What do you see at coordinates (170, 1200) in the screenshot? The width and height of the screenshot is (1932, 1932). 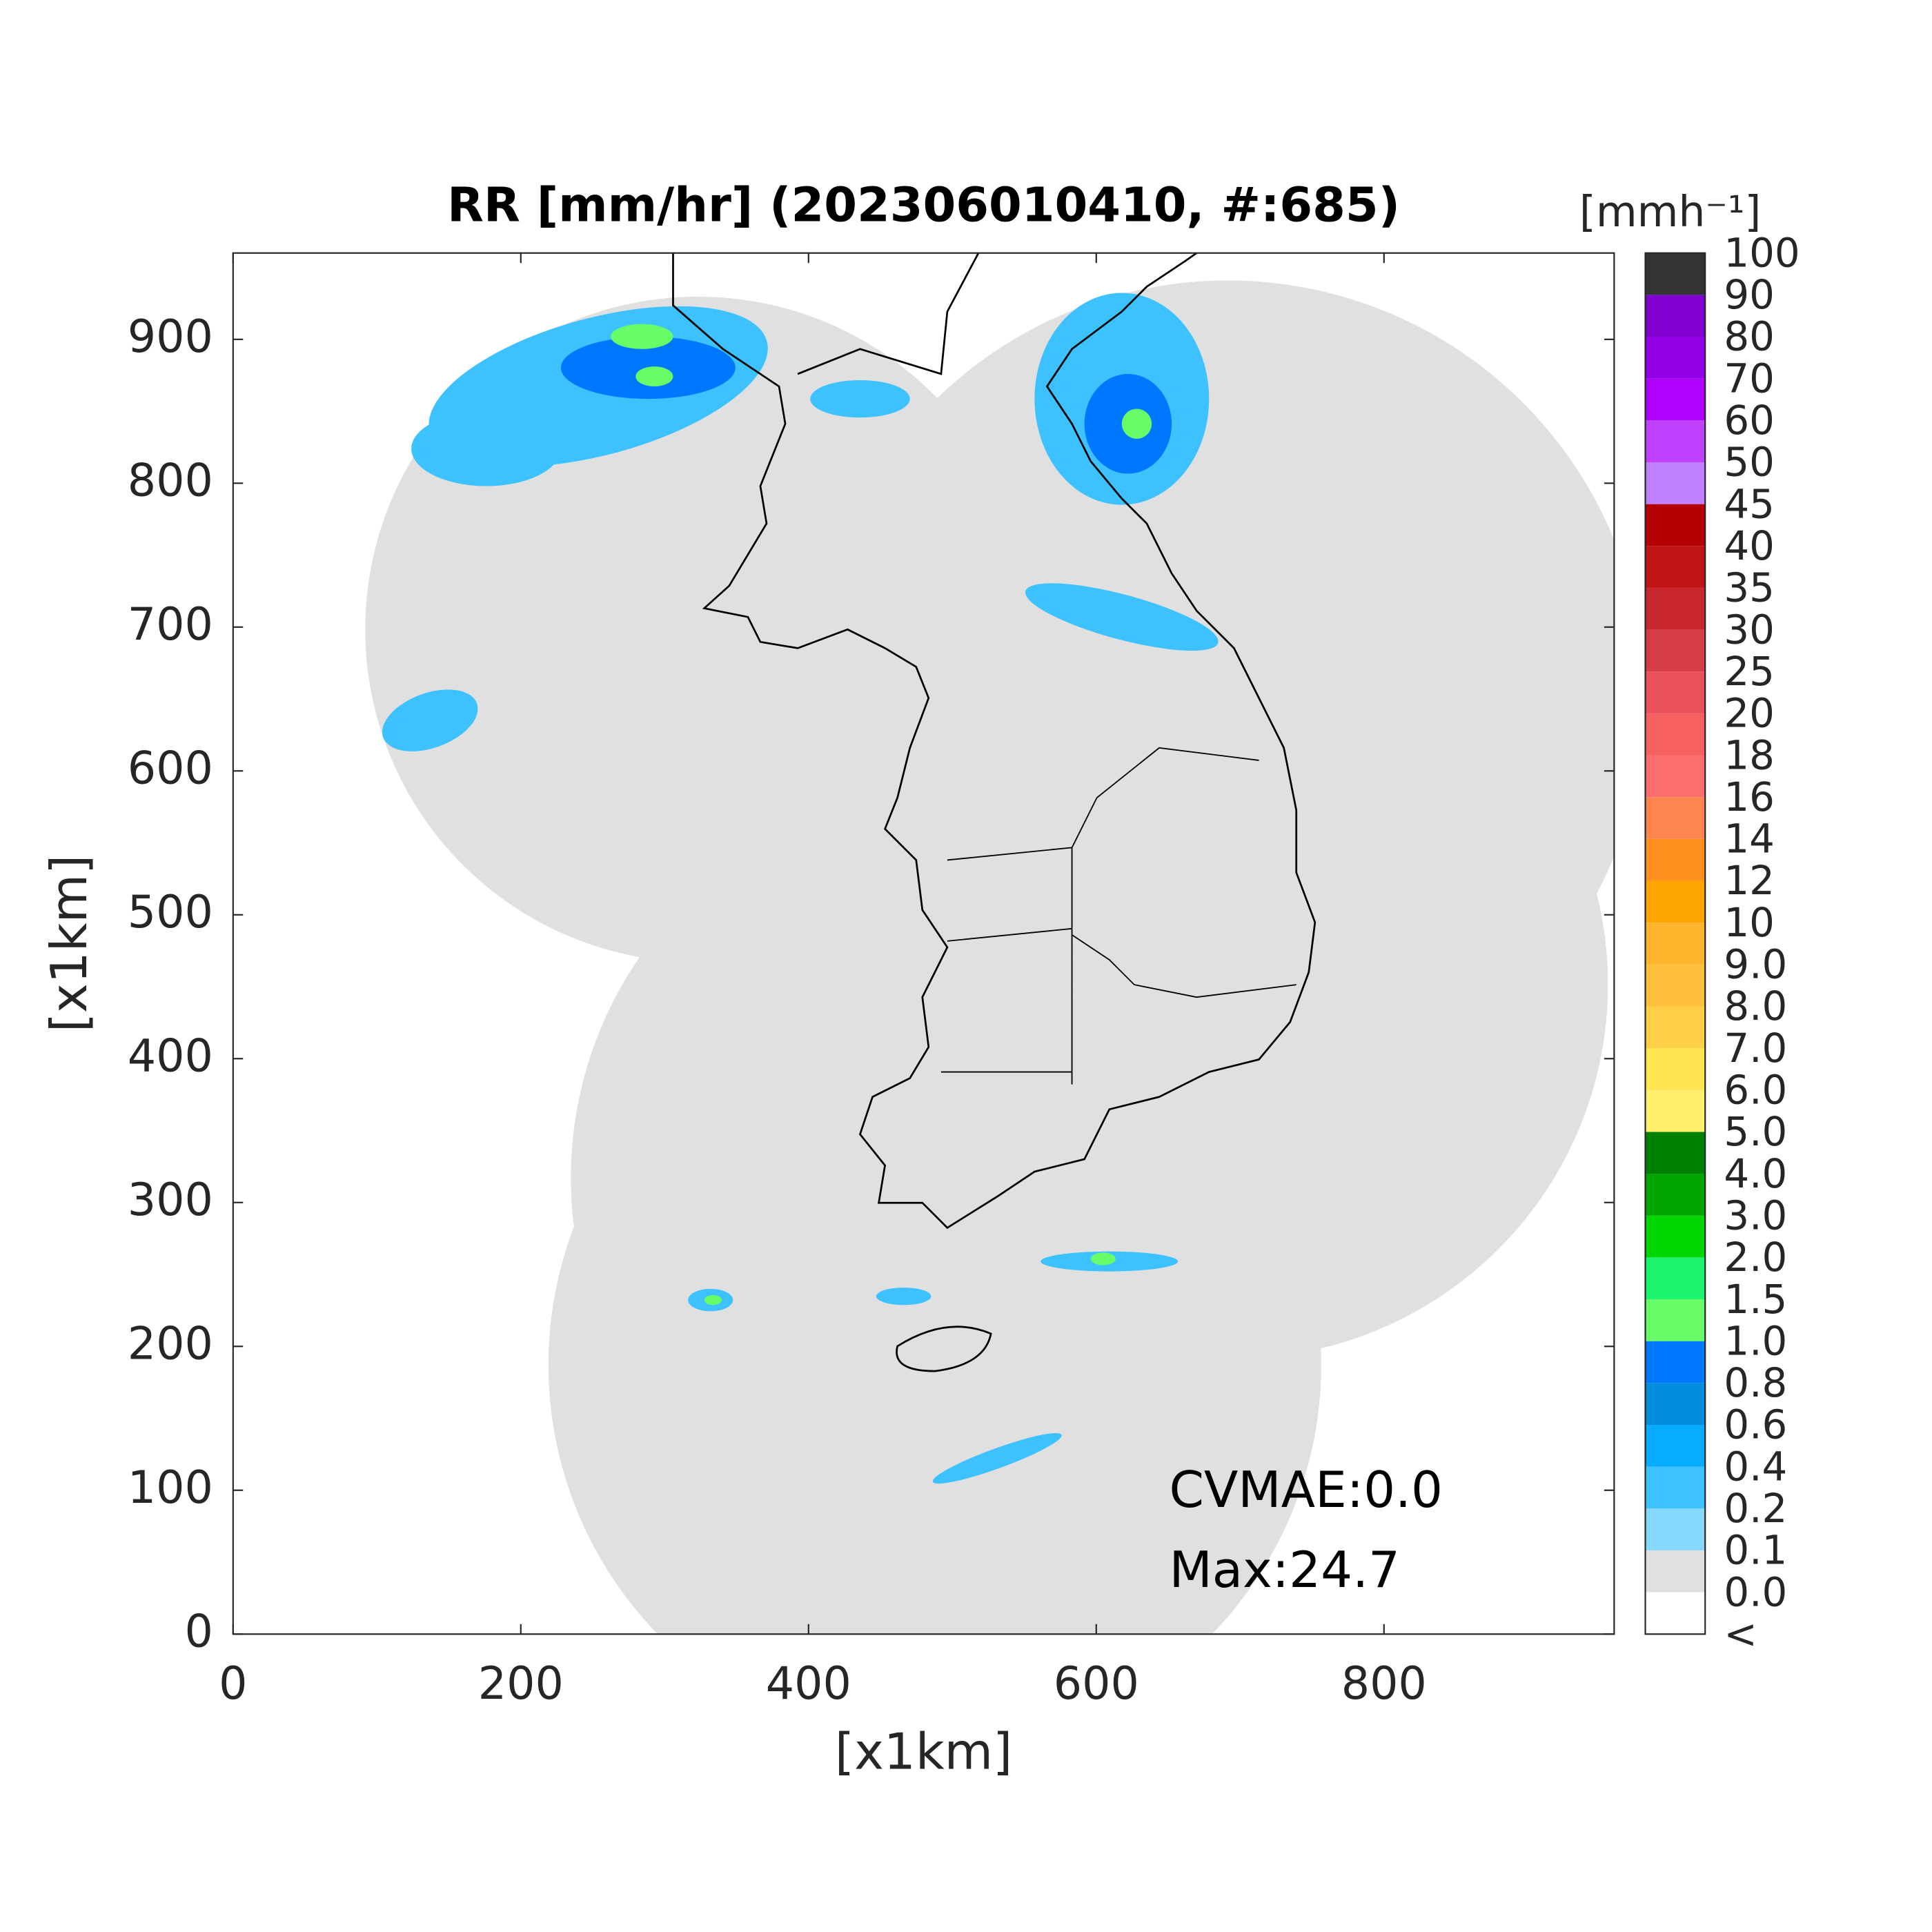 I see `y-tick-label: 300` at bounding box center [170, 1200].